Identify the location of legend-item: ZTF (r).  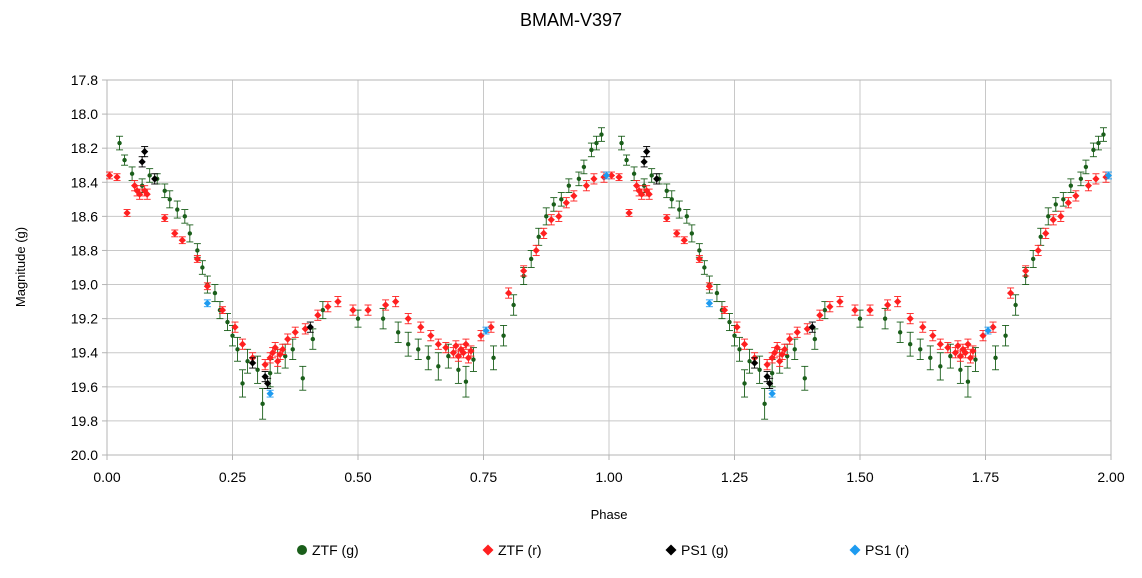
(512, 550).